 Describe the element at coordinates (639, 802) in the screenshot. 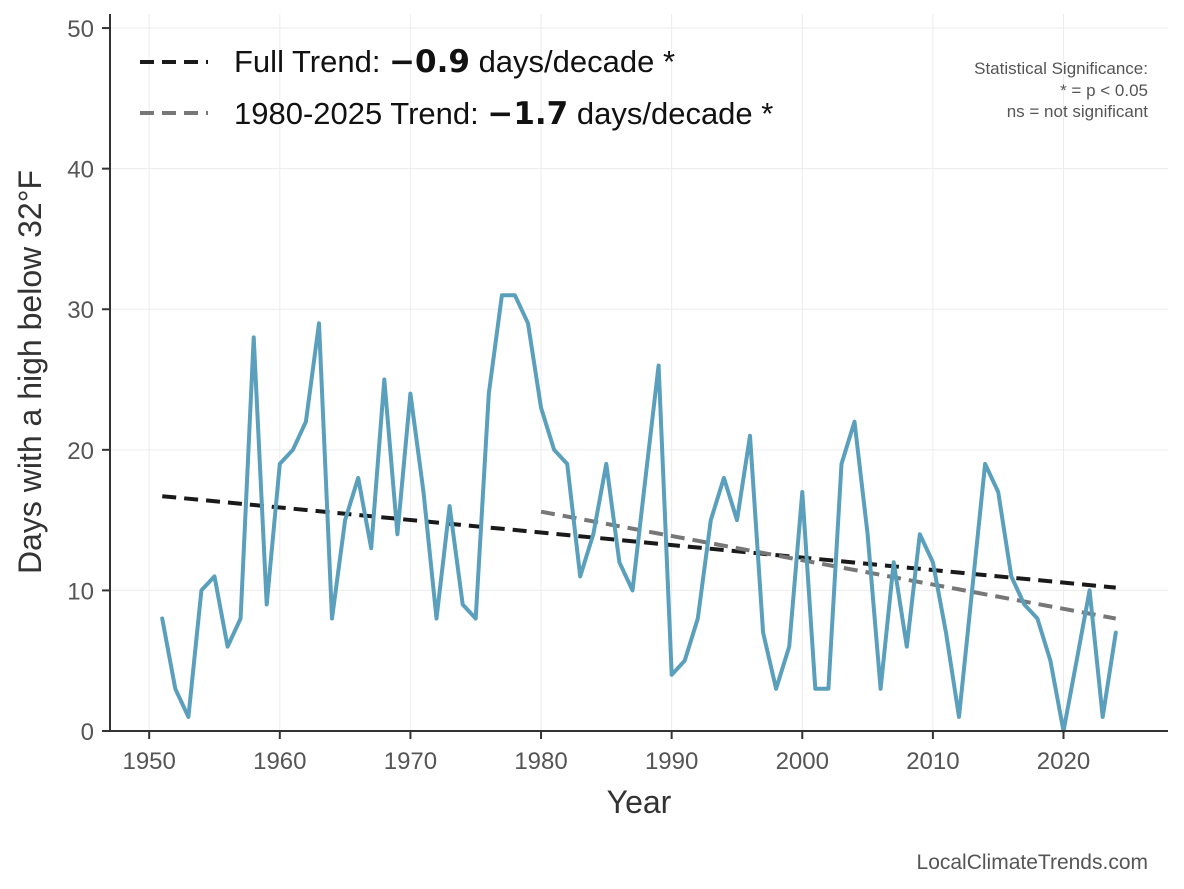

I see `x-axis-title: Year` at that location.